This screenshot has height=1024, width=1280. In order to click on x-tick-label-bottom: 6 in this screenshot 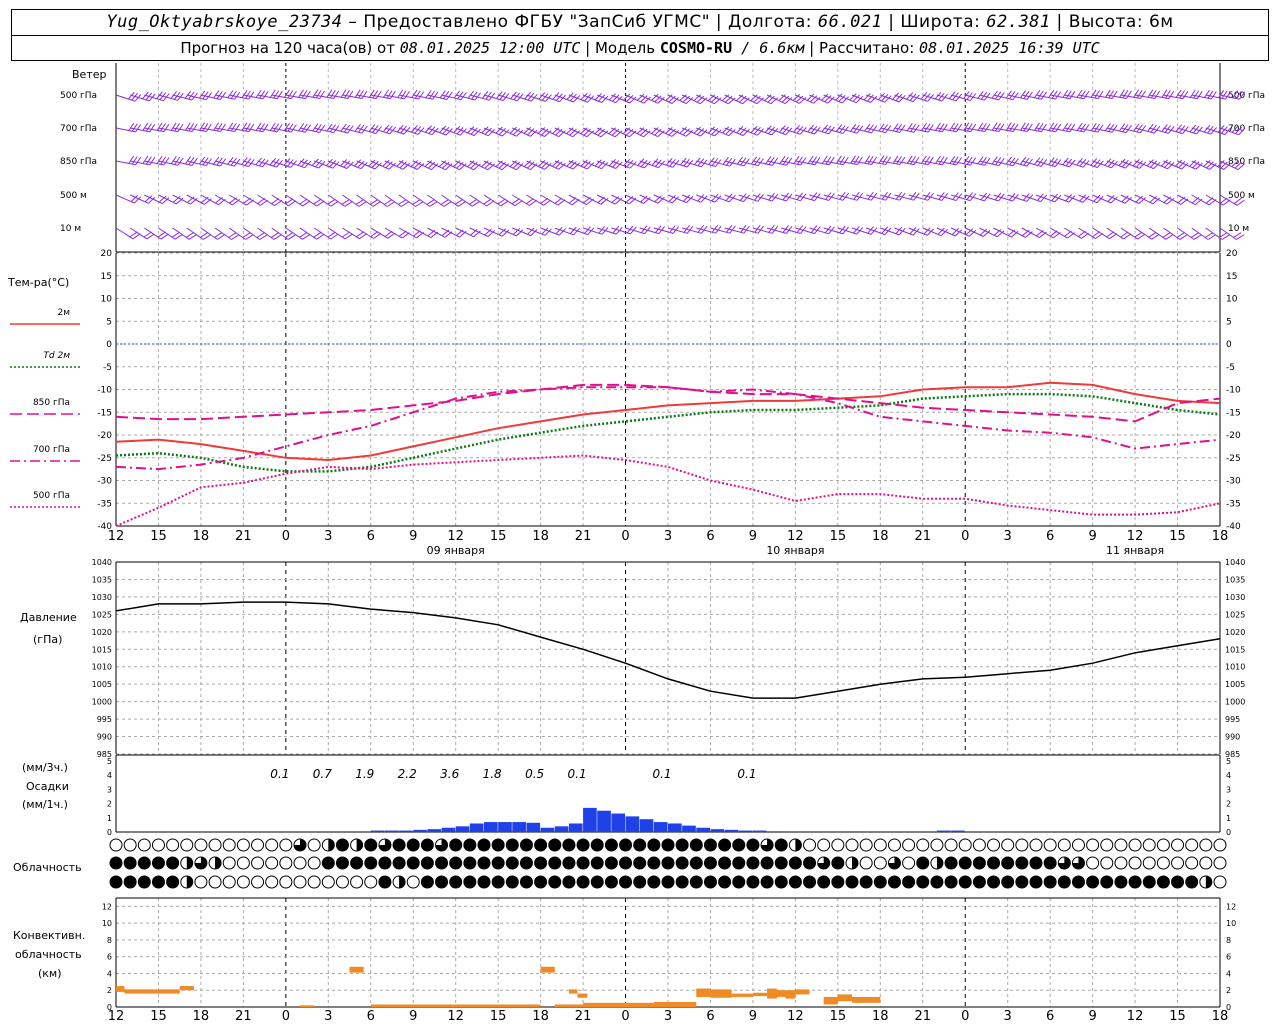, I will do `click(710, 1016)`.